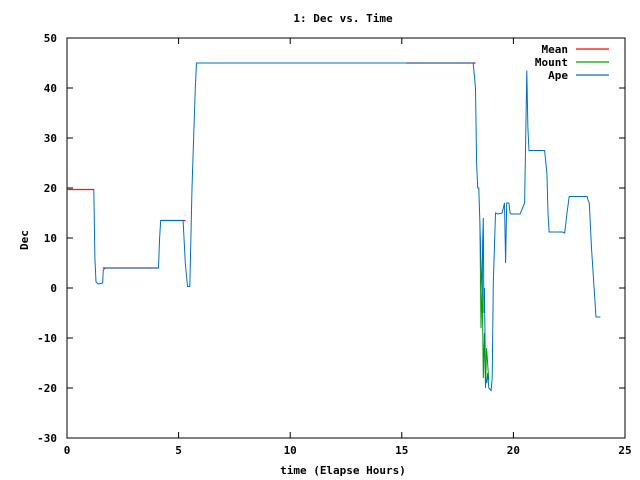 Image resolution: width=640 pixels, height=480 pixels. I want to click on y-axis-label: Dec, so click(24, 240).